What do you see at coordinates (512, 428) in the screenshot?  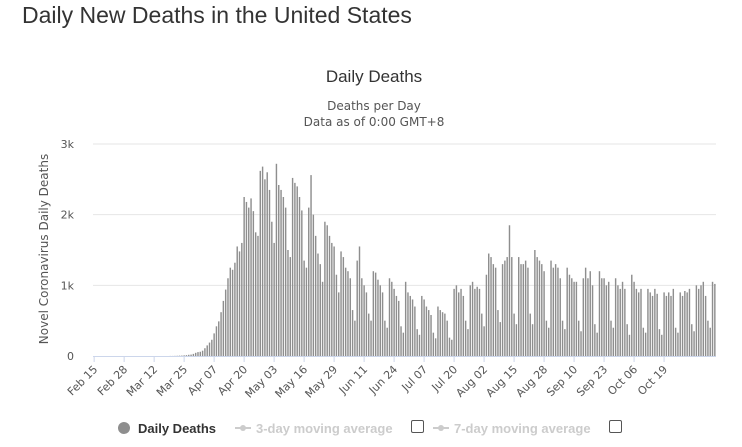 I see `legend-item-7-day-average: 7-day moving average` at bounding box center [512, 428].